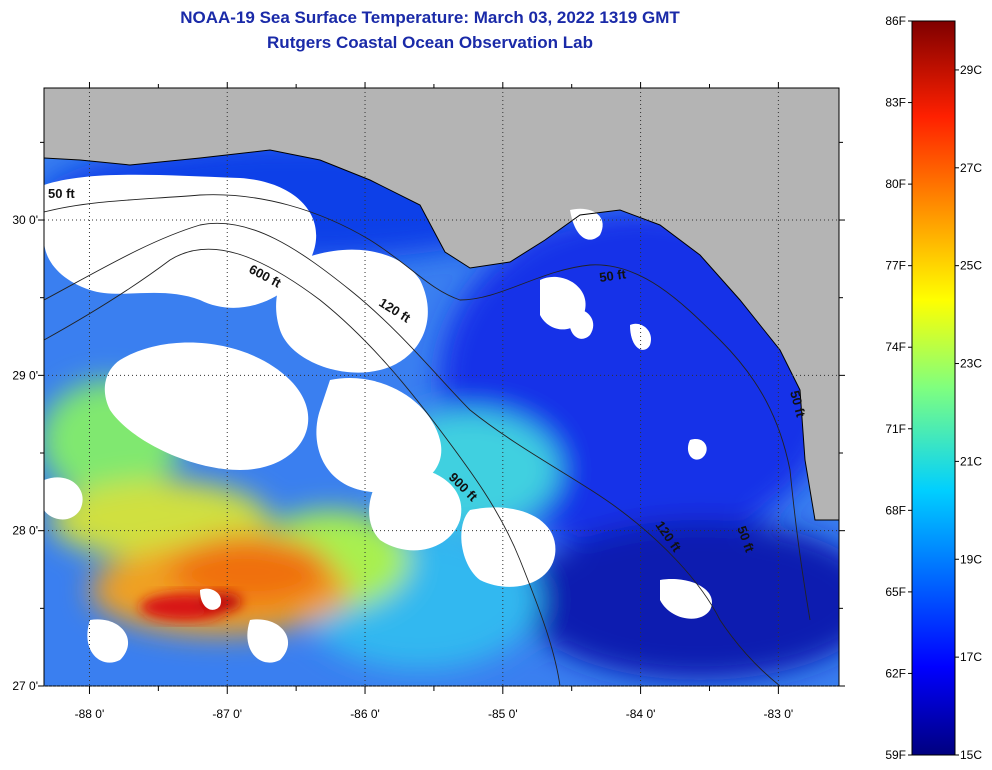 The height and width of the screenshot is (770, 992). What do you see at coordinates (503, 714) in the screenshot?
I see `lon-label: -85 0'` at bounding box center [503, 714].